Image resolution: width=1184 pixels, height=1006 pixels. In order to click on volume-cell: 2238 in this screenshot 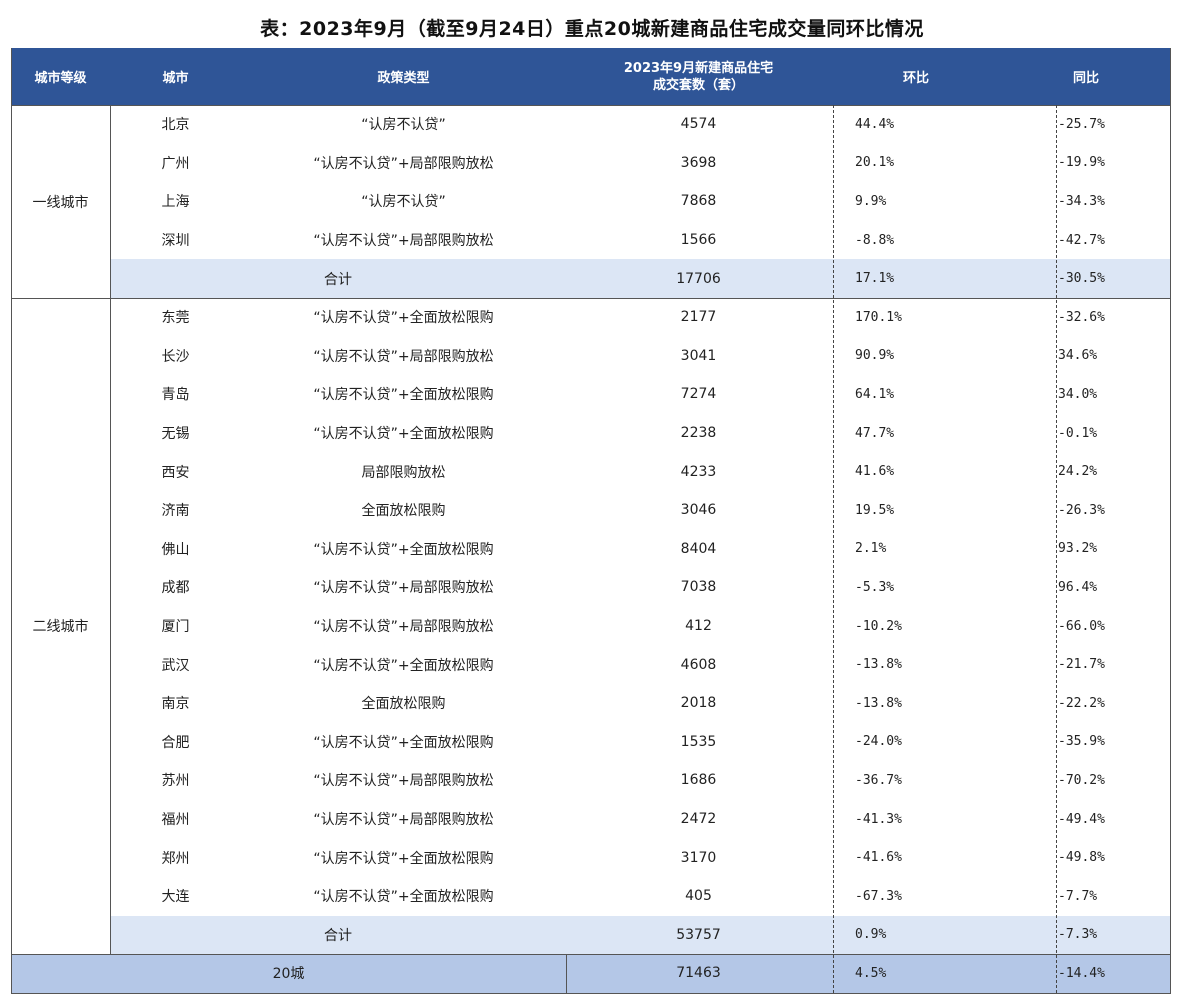, I will do `click(698, 433)`.